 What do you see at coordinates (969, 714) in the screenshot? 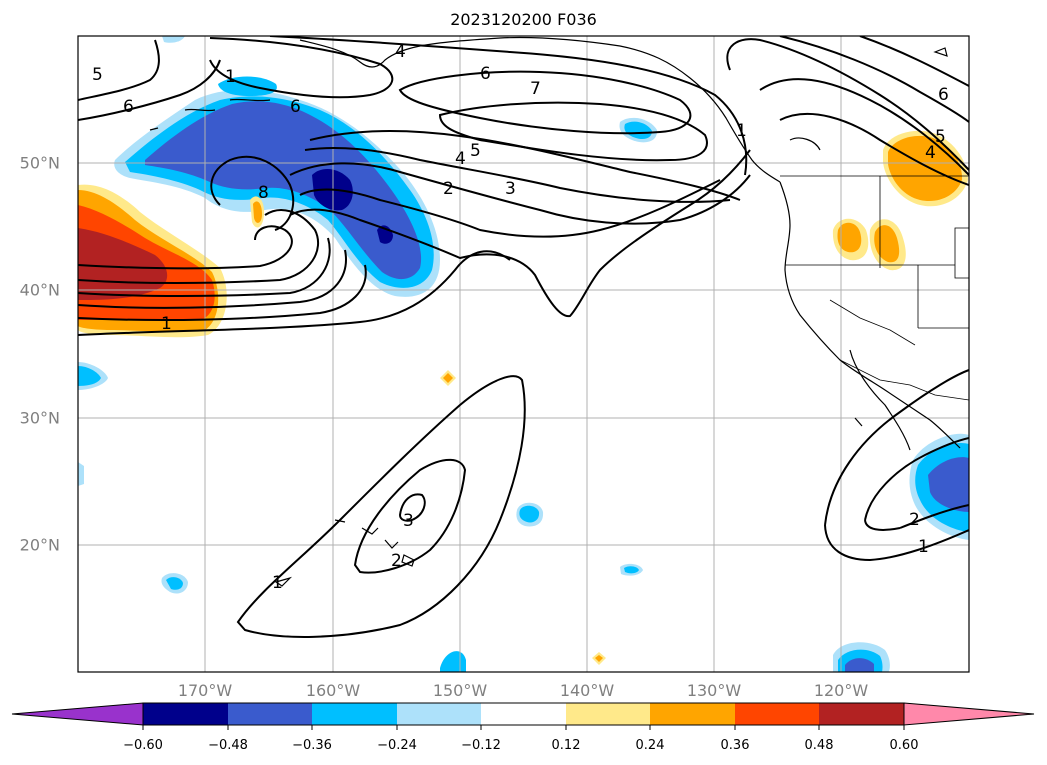
I see `colorbar-over-arrow` at bounding box center [969, 714].